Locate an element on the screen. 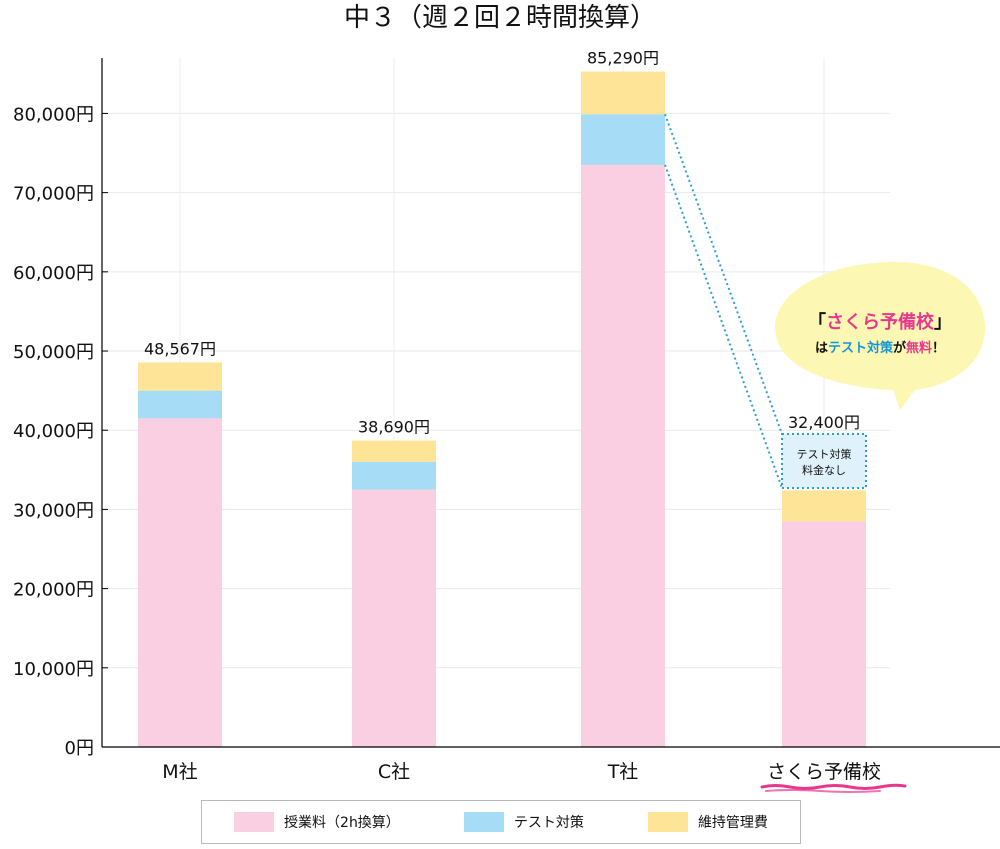 The image size is (1000, 849). y-tick-label: 70,000円 is located at coordinates (53, 194).